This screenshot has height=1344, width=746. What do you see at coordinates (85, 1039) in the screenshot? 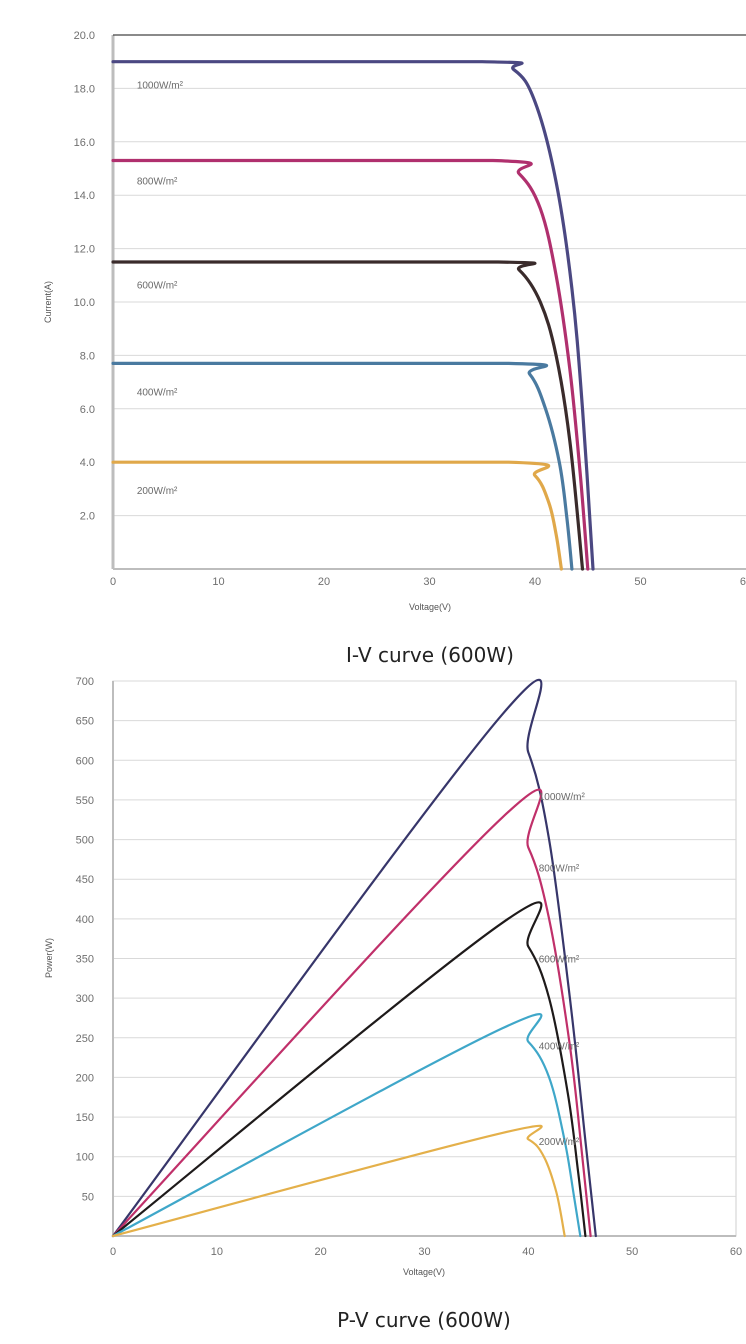
I see `pv-y-tick-label: 250` at bounding box center [85, 1039].